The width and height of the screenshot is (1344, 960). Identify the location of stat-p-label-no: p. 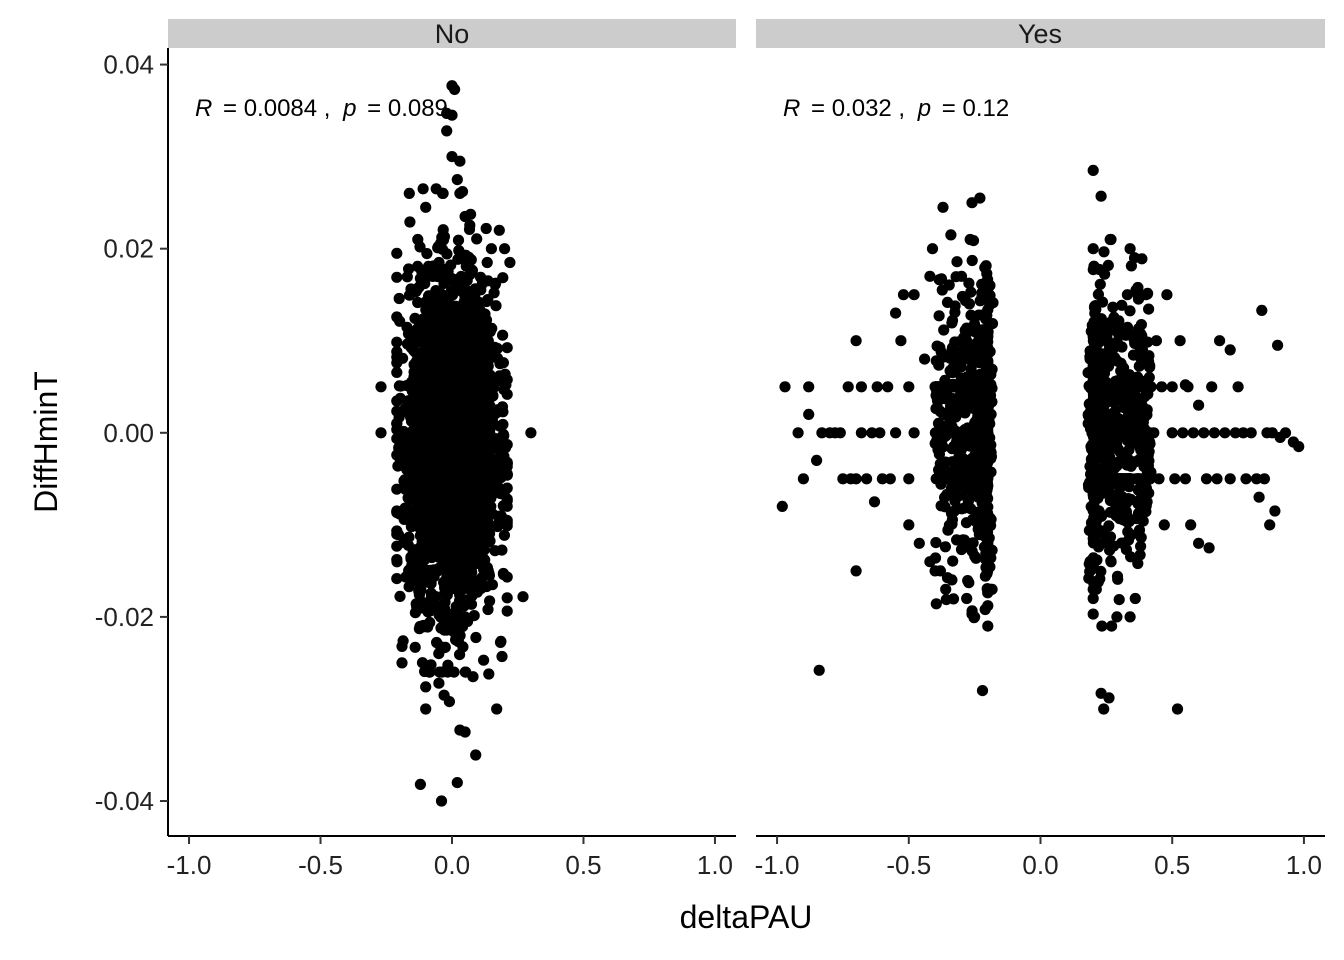
(349, 108).